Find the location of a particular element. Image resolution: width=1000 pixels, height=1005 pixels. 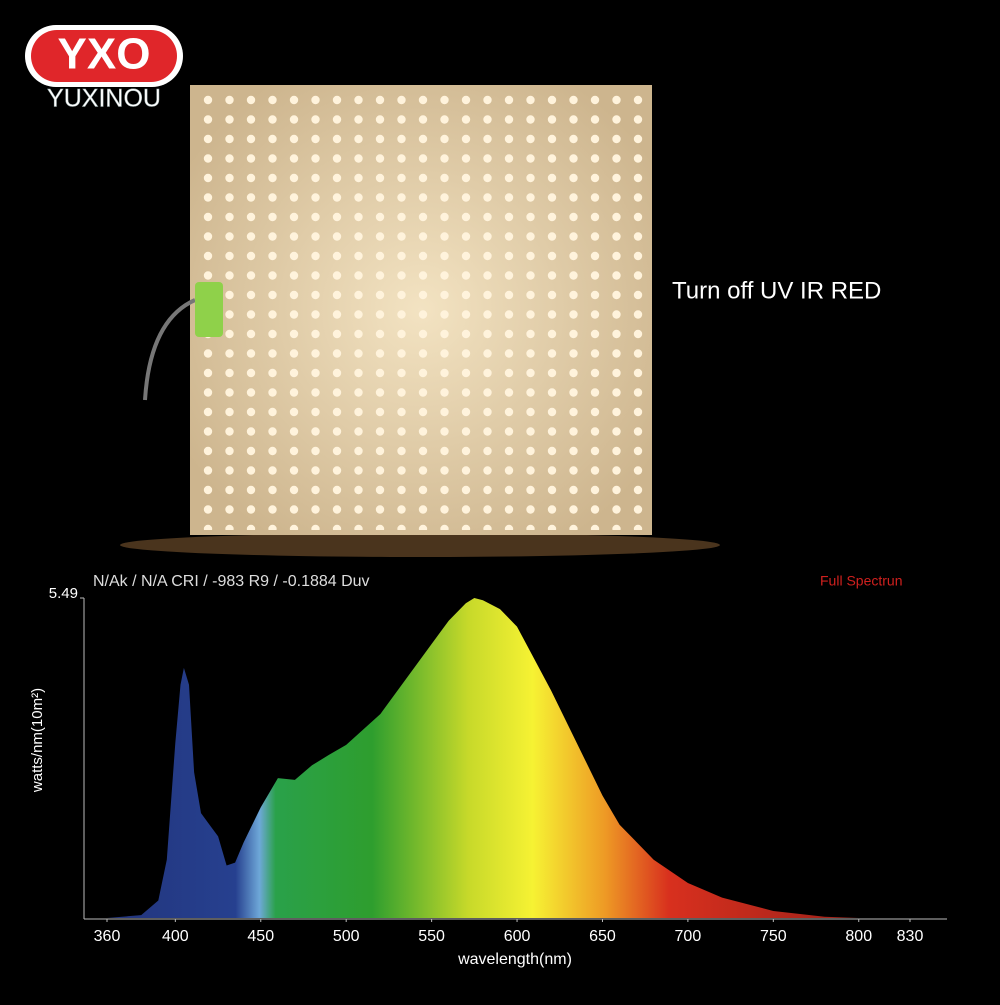

logo-mark: YXO is located at coordinates (104, 54).